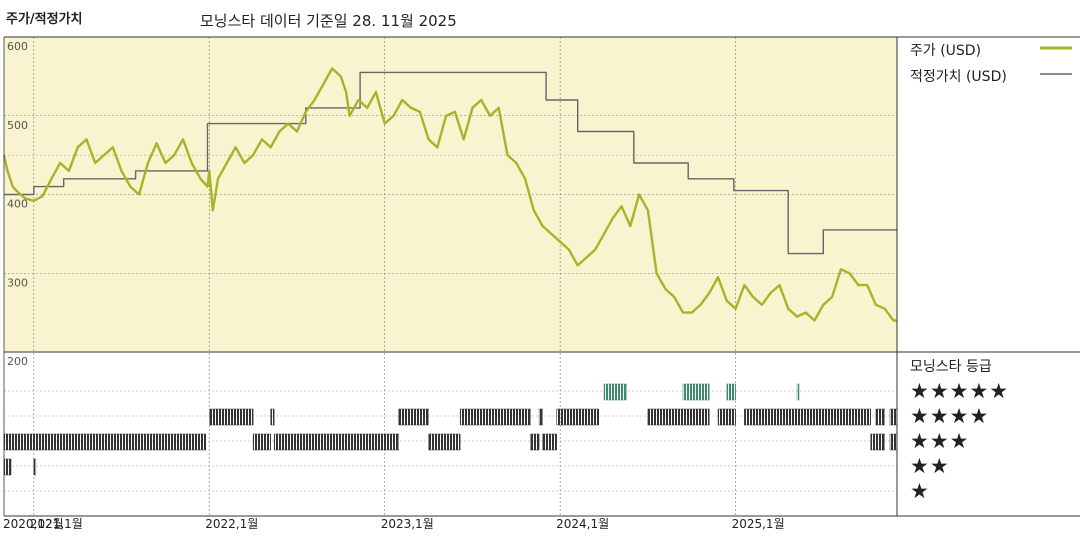 Image resolution: width=1080 pixels, height=540 pixels. What do you see at coordinates (17, 46) in the screenshot?
I see `y-tick-label: 600` at bounding box center [17, 46].